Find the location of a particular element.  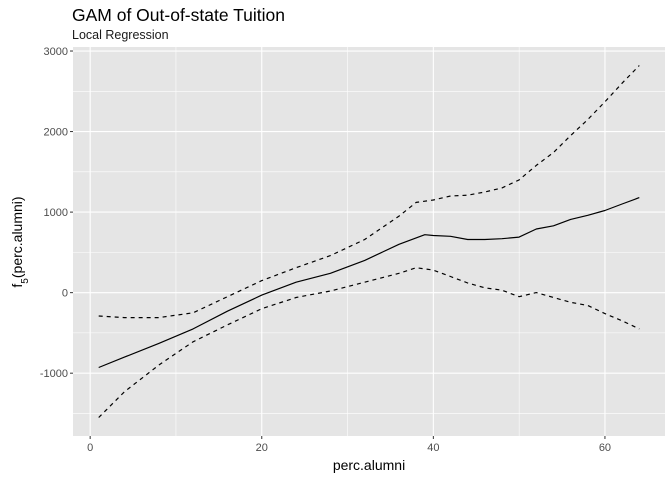

chart-subtitle: Local Regression is located at coordinates (120, 35).